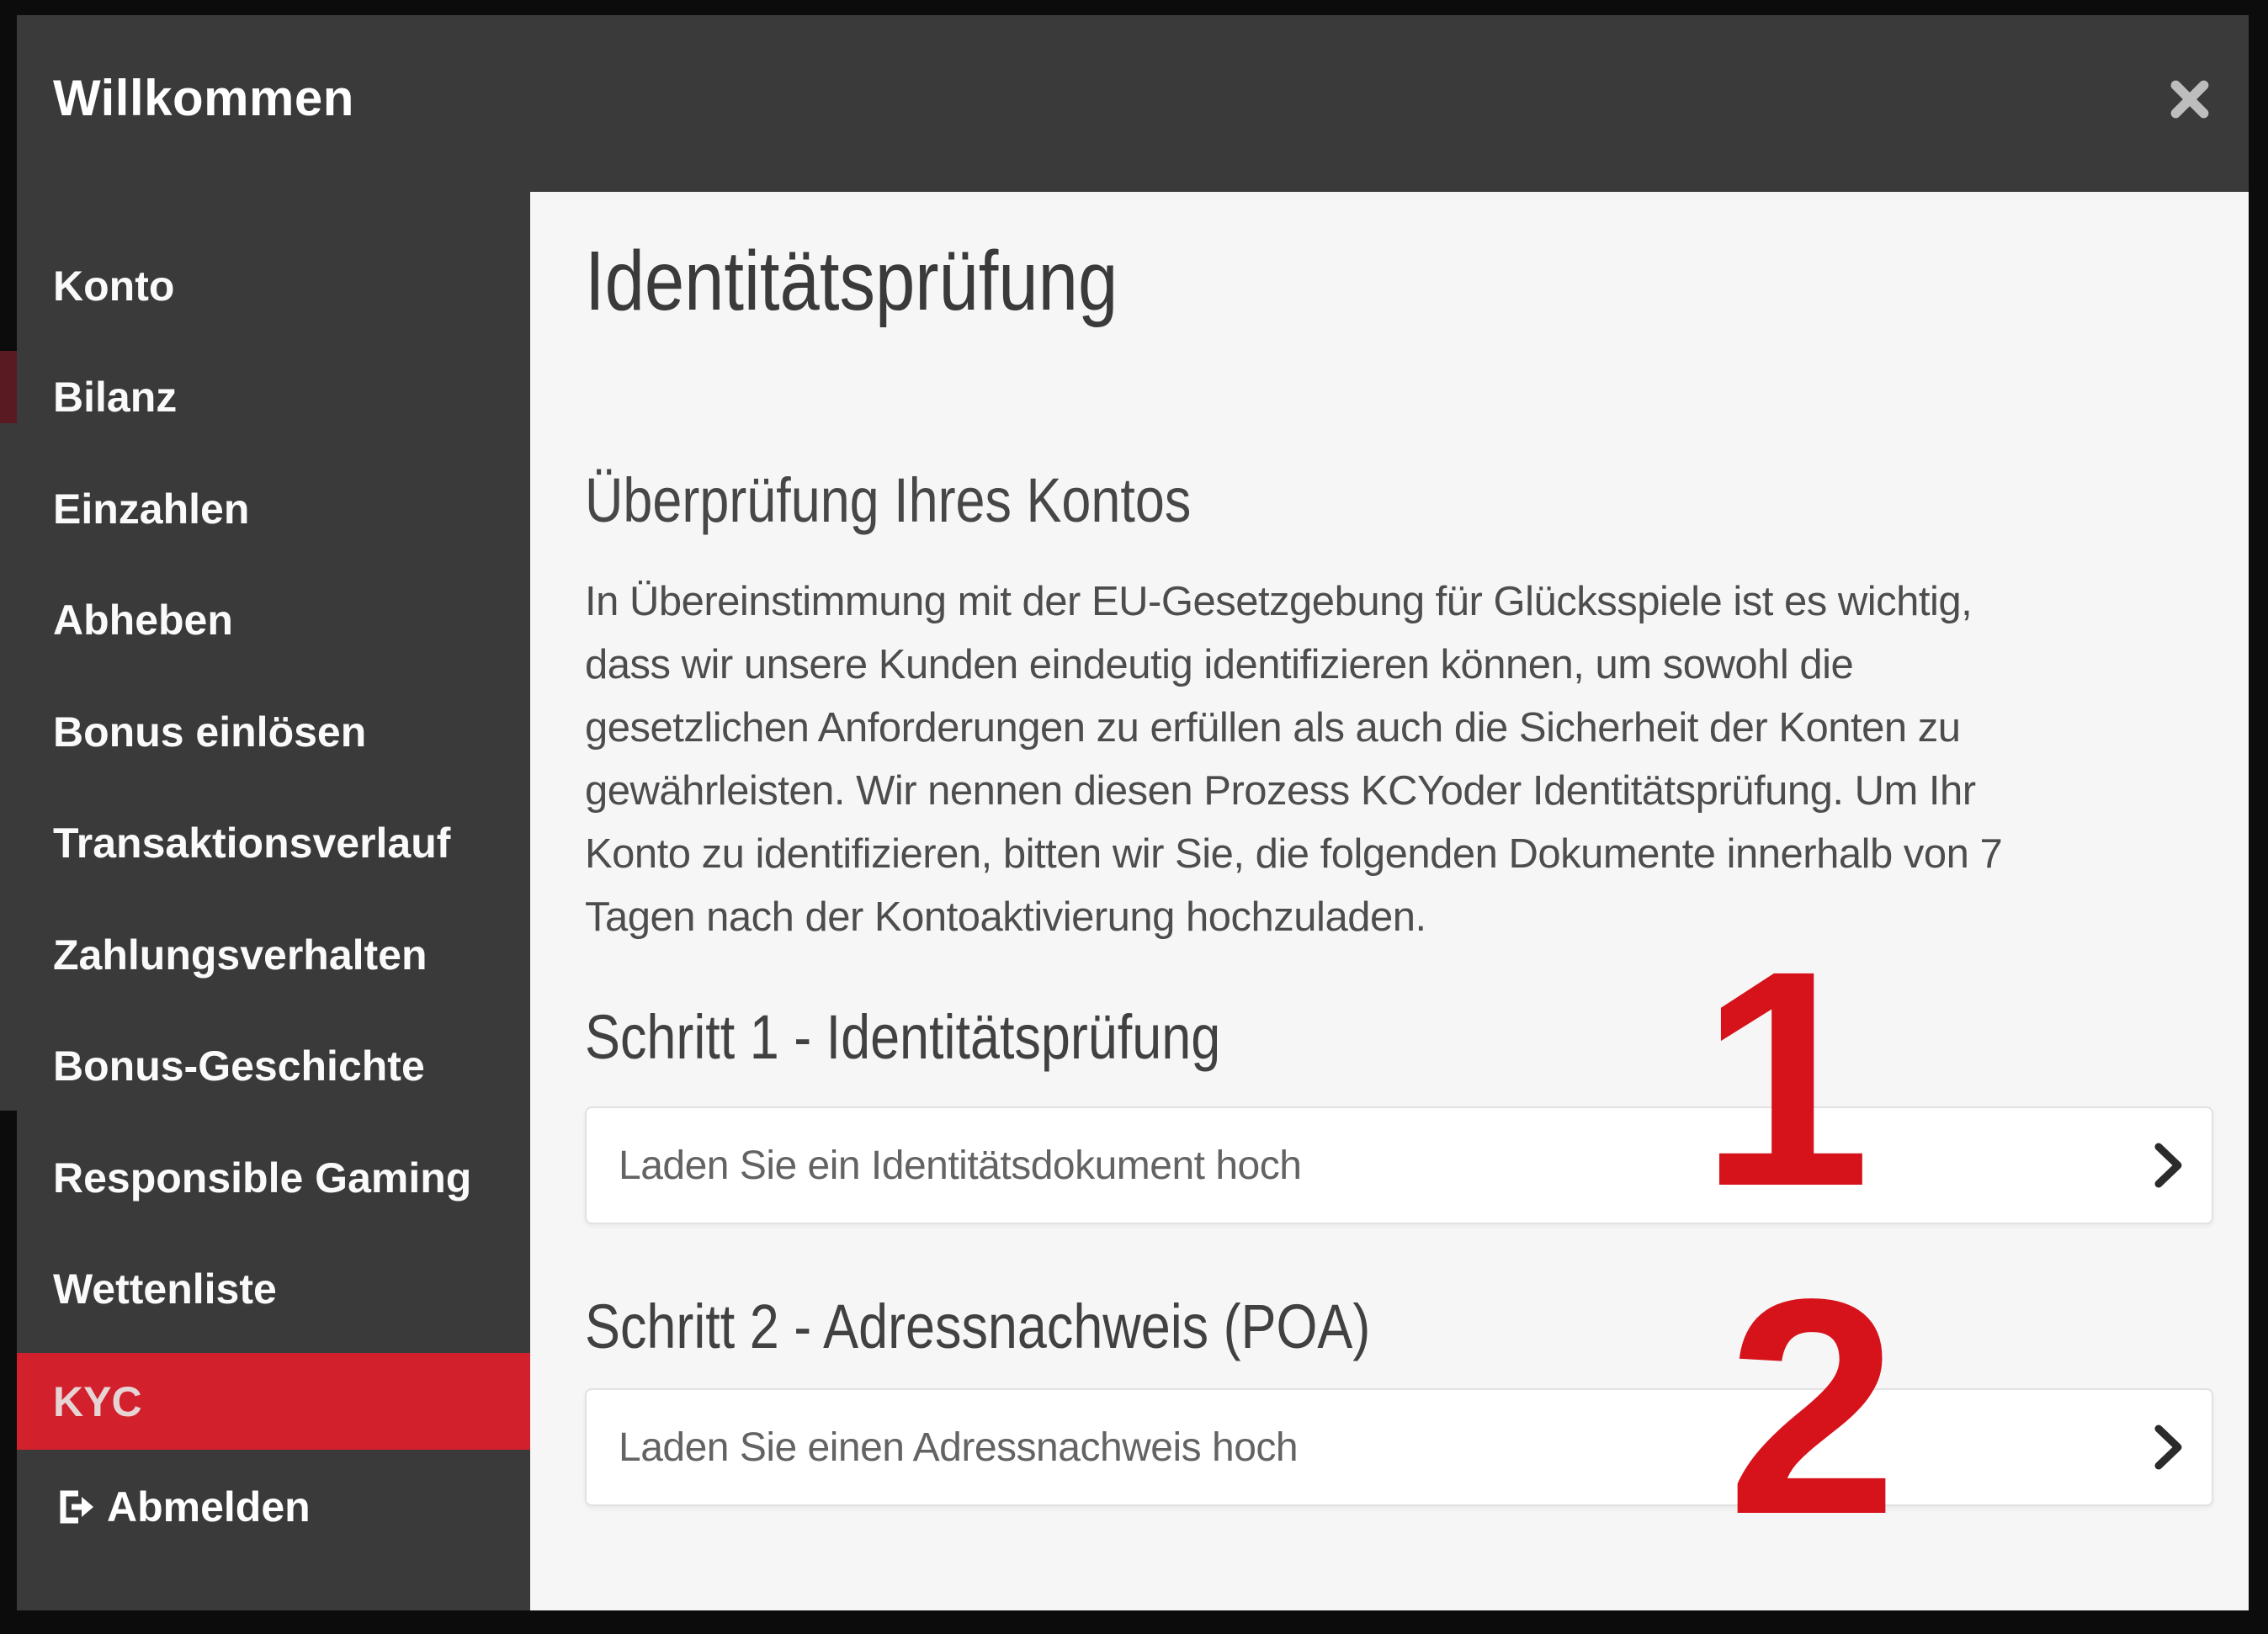 The image size is (2268, 1634). What do you see at coordinates (239, 1066) in the screenshot?
I see `sidebar-item-bonus-geschichte: Bonus-Geschichte` at bounding box center [239, 1066].